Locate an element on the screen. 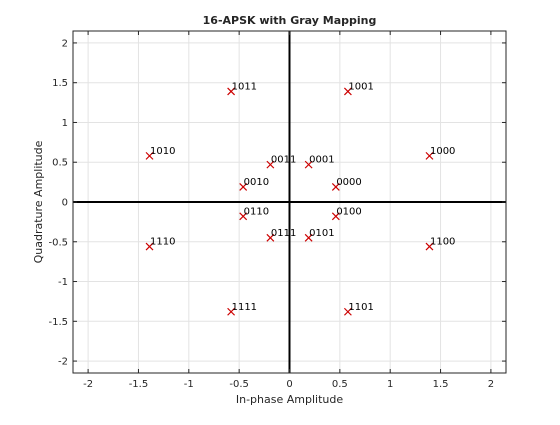 The height and width of the screenshot is (425, 560). data-point: 1010 is located at coordinates (160, 153).